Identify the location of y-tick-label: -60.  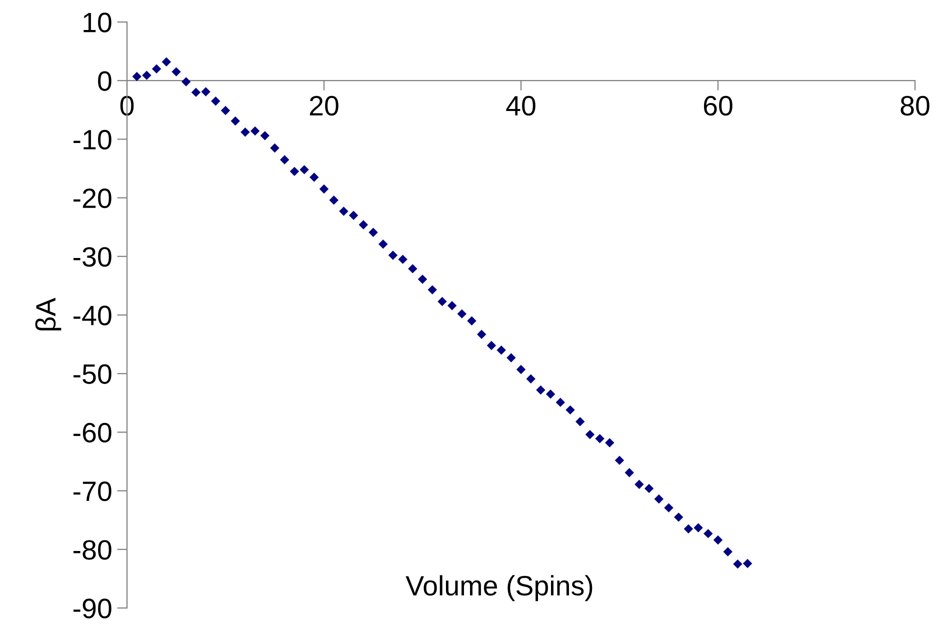
(93, 432).